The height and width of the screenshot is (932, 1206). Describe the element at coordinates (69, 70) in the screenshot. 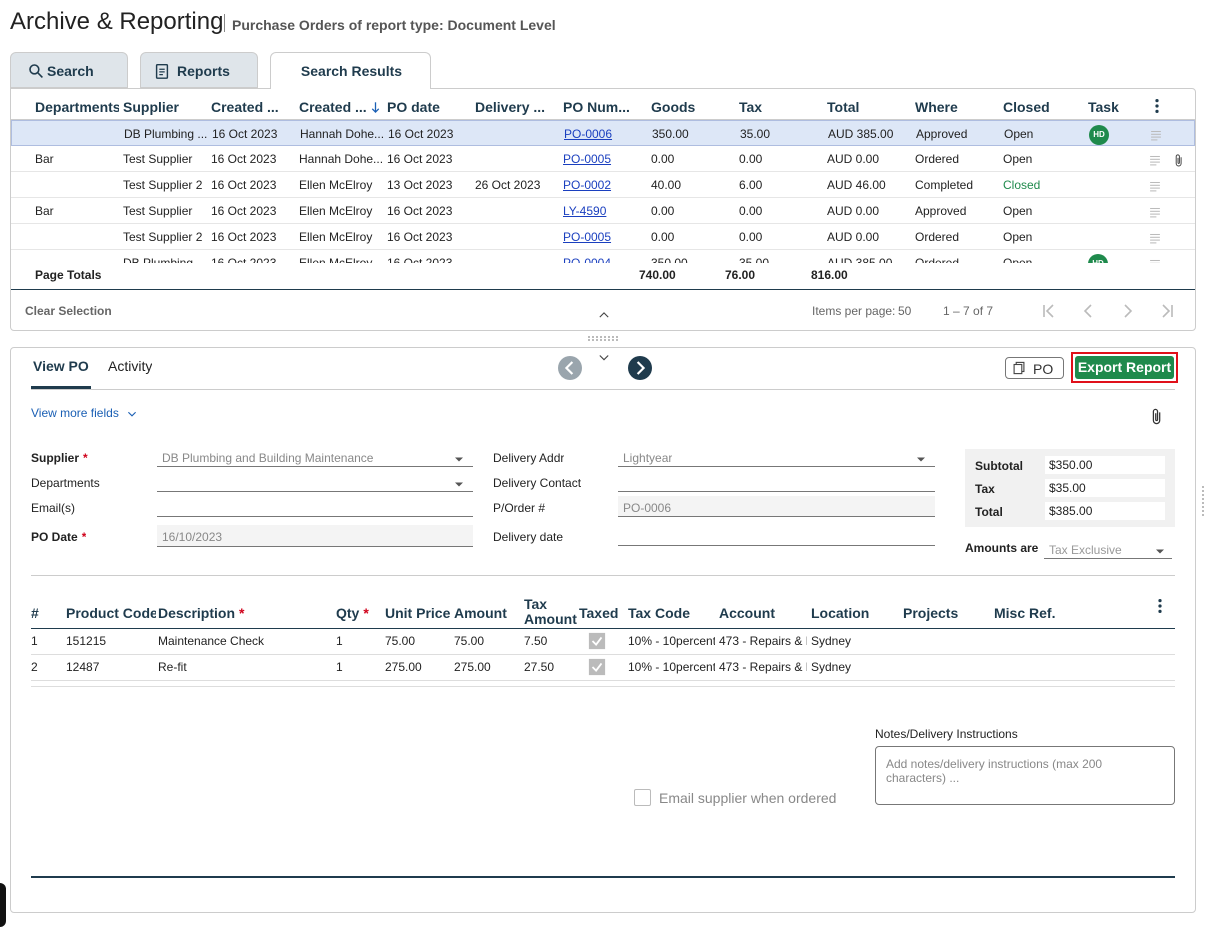

I see `tab: Search` at that location.